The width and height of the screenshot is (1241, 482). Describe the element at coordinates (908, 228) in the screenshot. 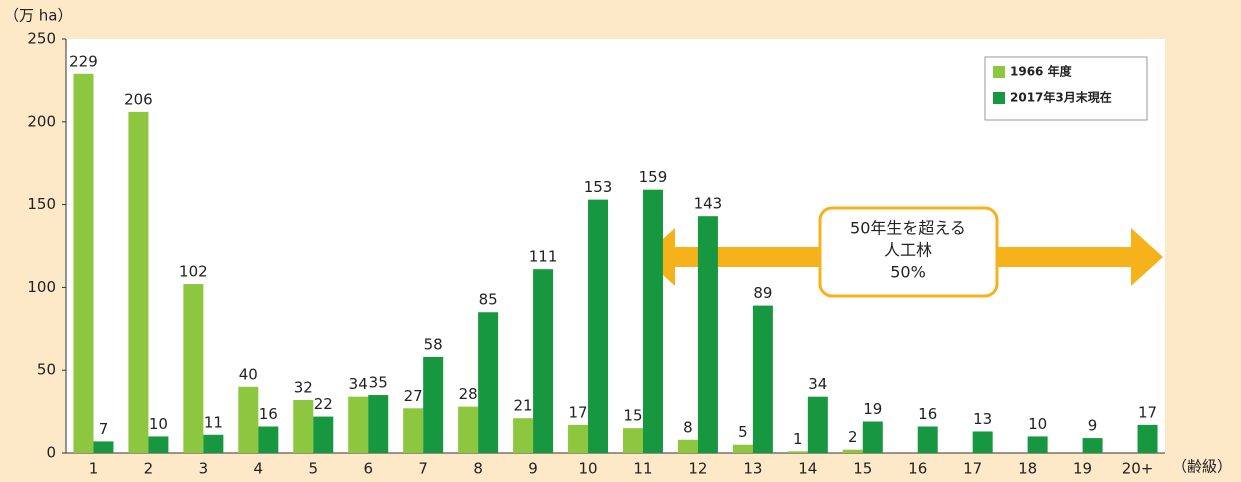

I see `annotation-text: 50年生を超える` at that location.